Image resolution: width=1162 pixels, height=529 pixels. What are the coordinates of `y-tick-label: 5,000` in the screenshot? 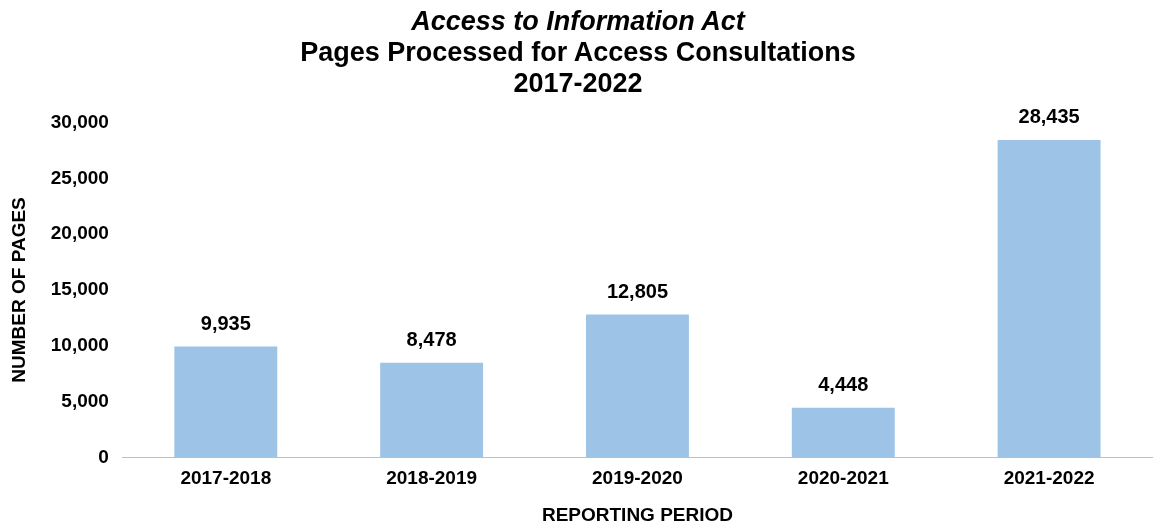 It's located at (85, 400).